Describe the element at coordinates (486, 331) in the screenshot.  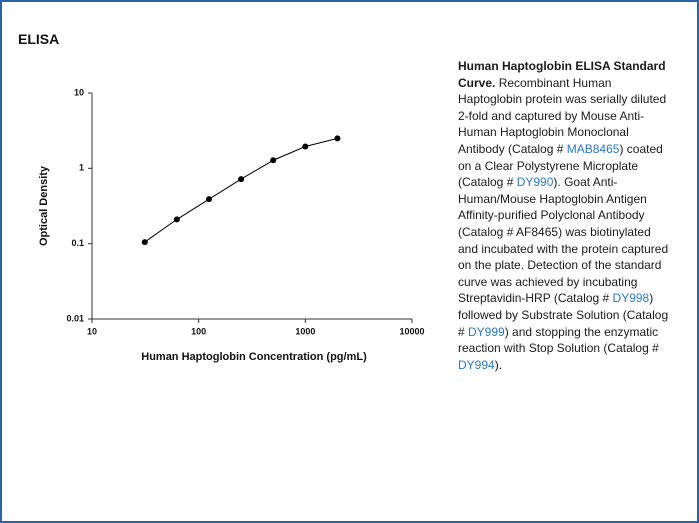
I see `catalog-link: DY999` at that location.